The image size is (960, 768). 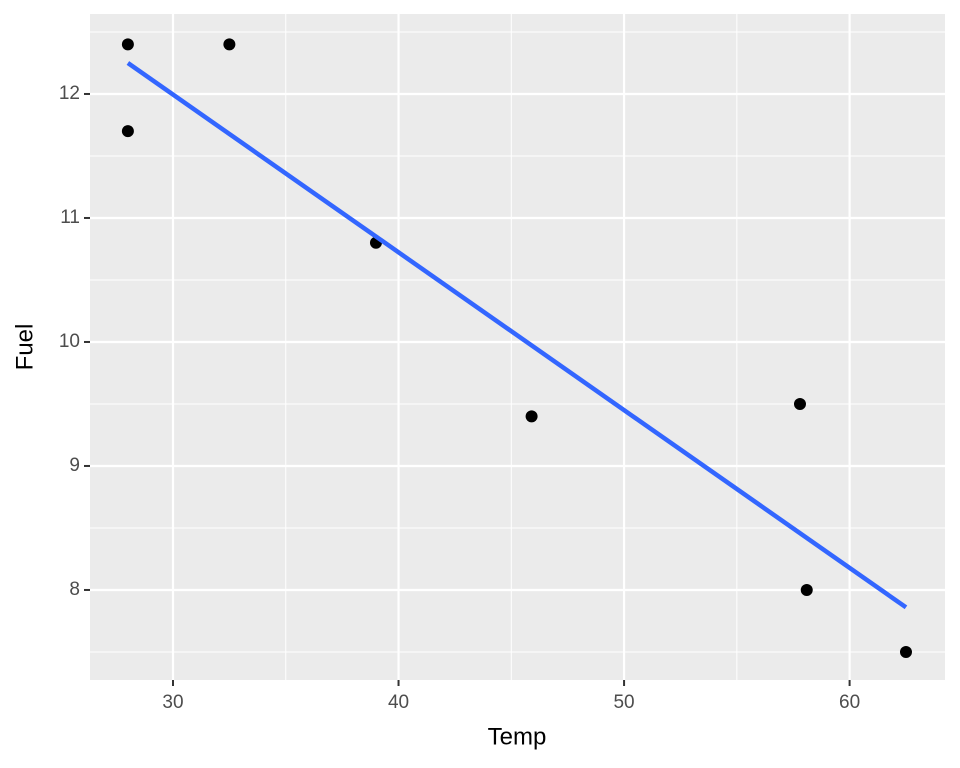 I want to click on y-axis-title: Fuel, so click(x=24, y=347).